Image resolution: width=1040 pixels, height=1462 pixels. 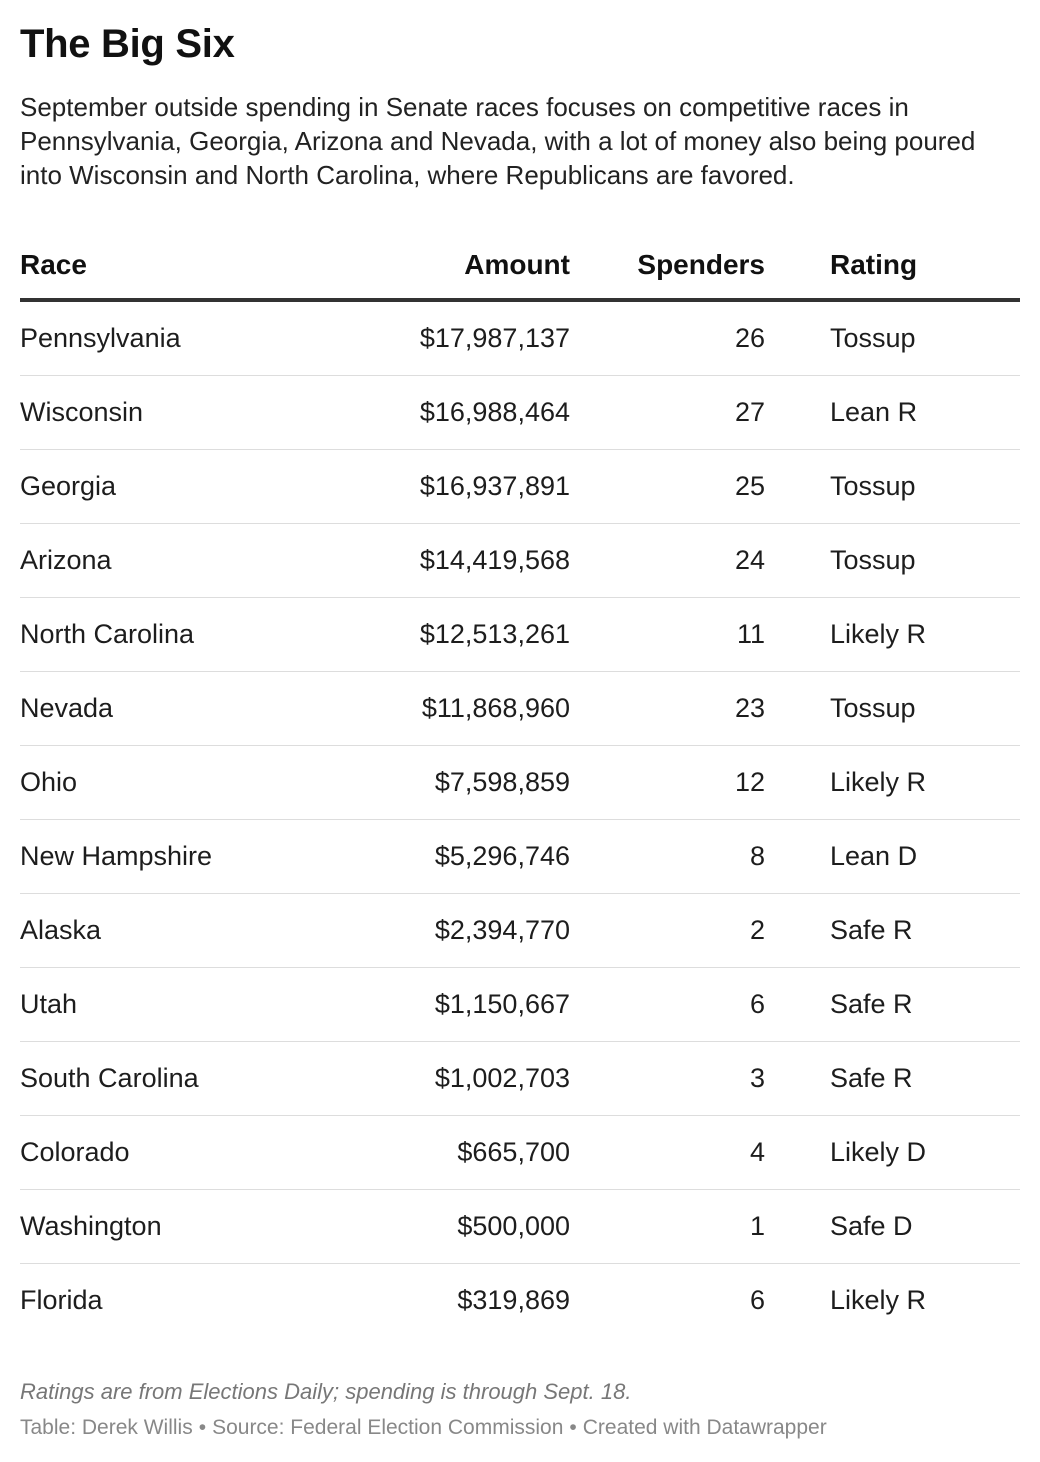 I want to click on cell-amount: $500,000, so click(x=460, y=1226).